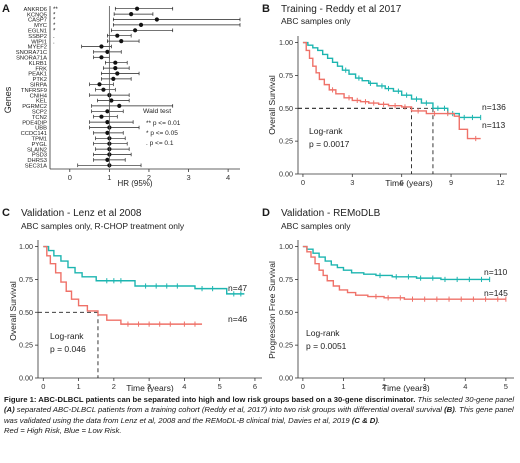  What do you see at coordinates (286, 378) in the screenshot?
I see `y-tick-label: 0.00` at bounding box center [286, 378].